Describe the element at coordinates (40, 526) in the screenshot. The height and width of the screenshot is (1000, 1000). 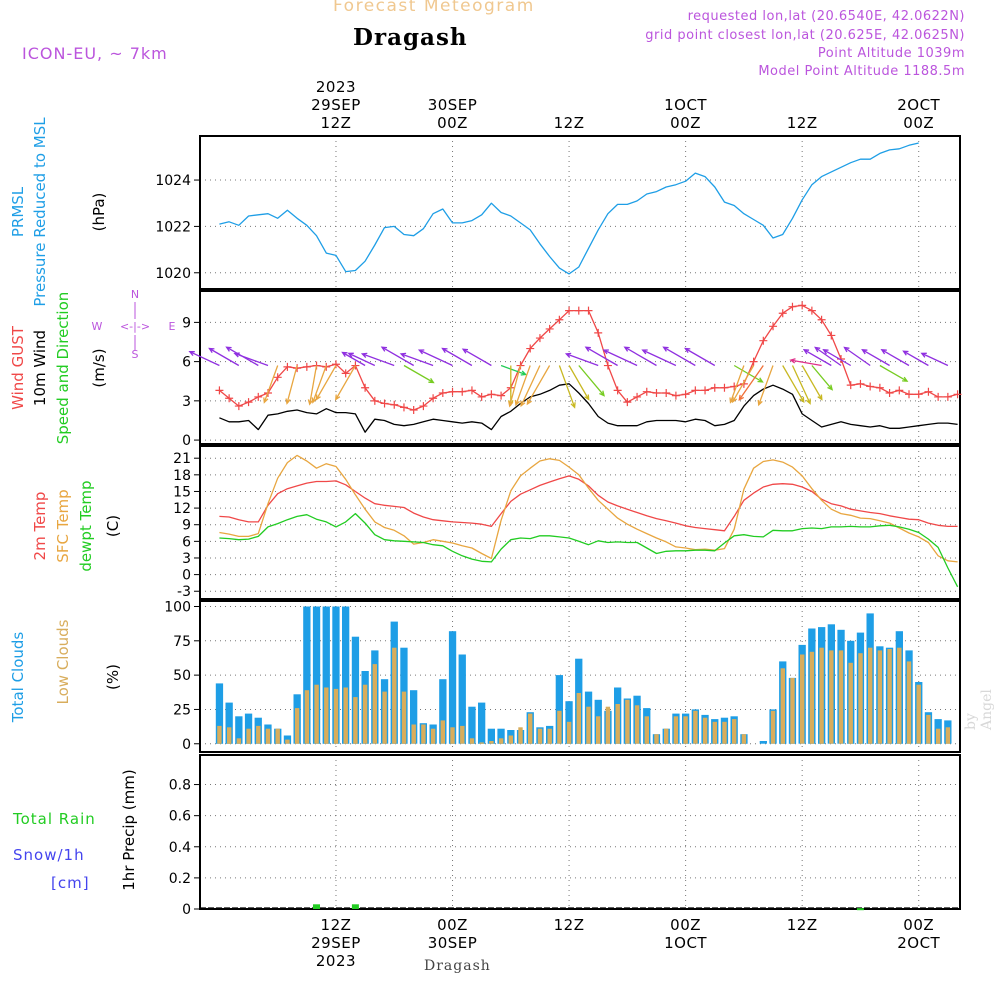
I see `temp2m-label: 2m Temp` at that location.